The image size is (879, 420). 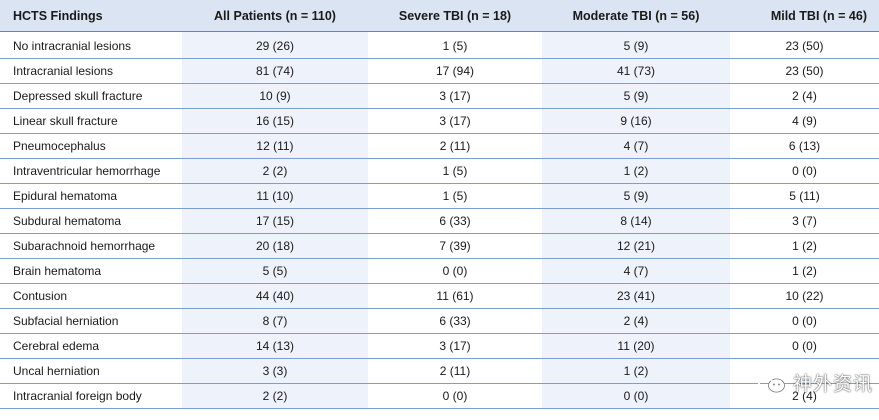 What do you see at coordinates (91, 321) in the screenshot?
I see `finding-label: Subfacial herniation` at bounding box center [91, 321].